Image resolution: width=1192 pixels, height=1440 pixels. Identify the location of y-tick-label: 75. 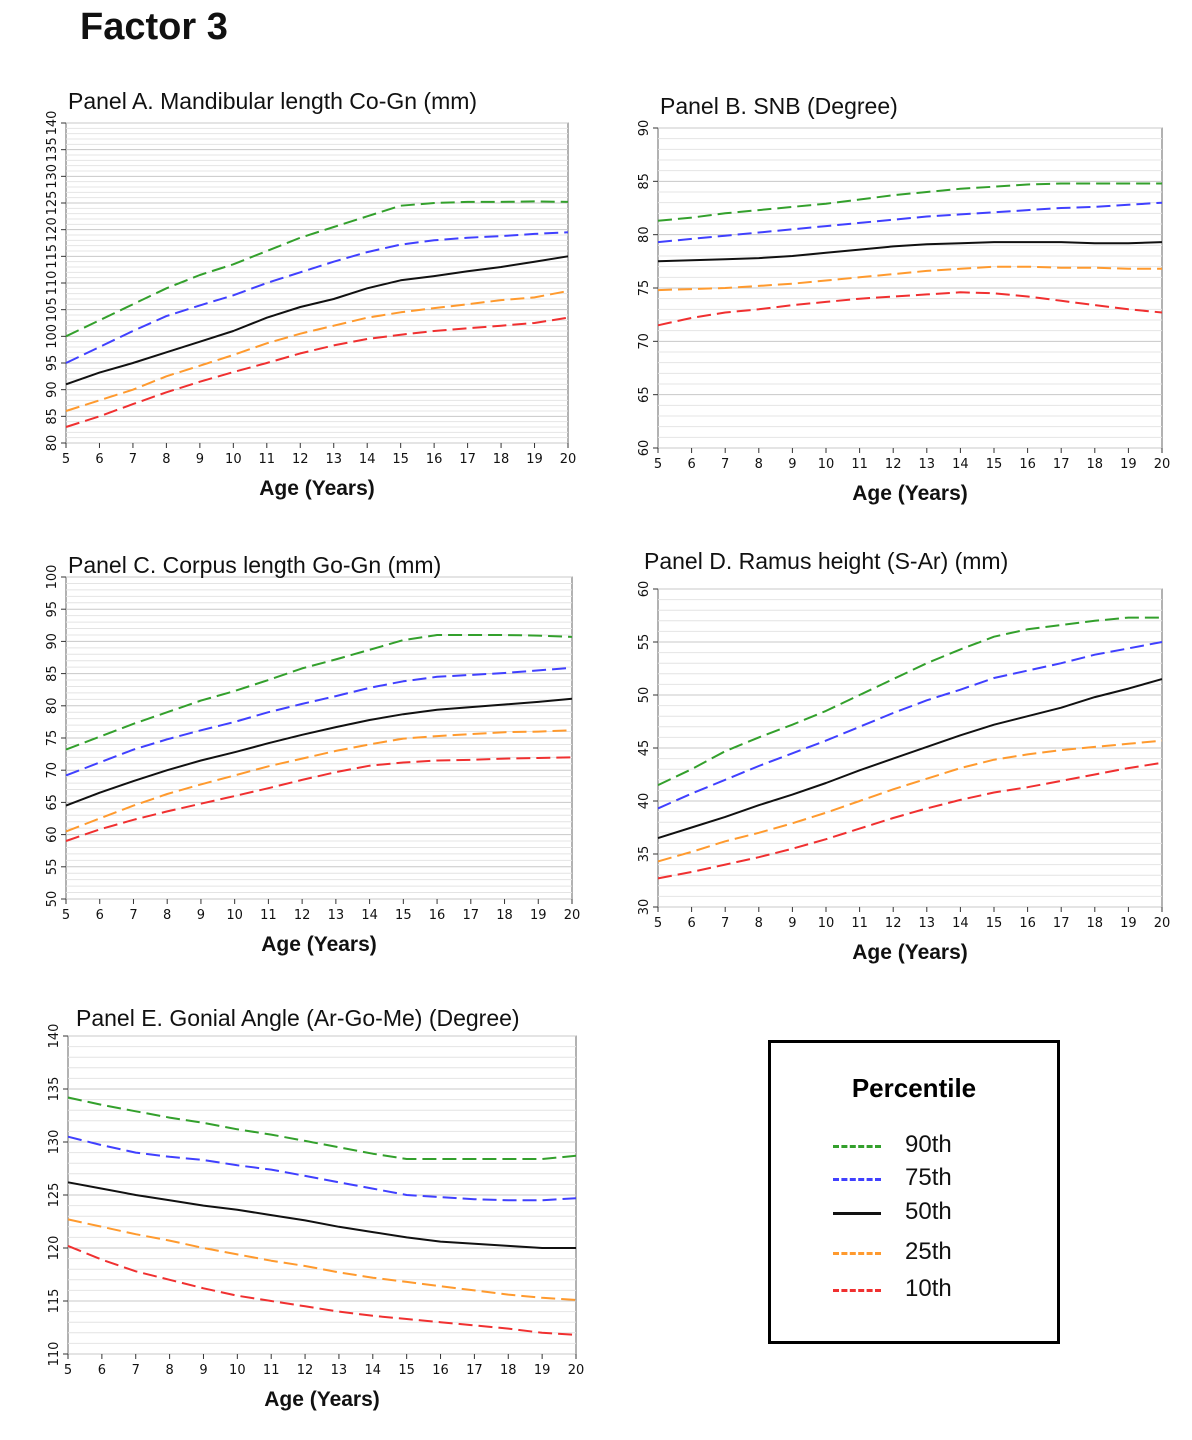
(644, 288).